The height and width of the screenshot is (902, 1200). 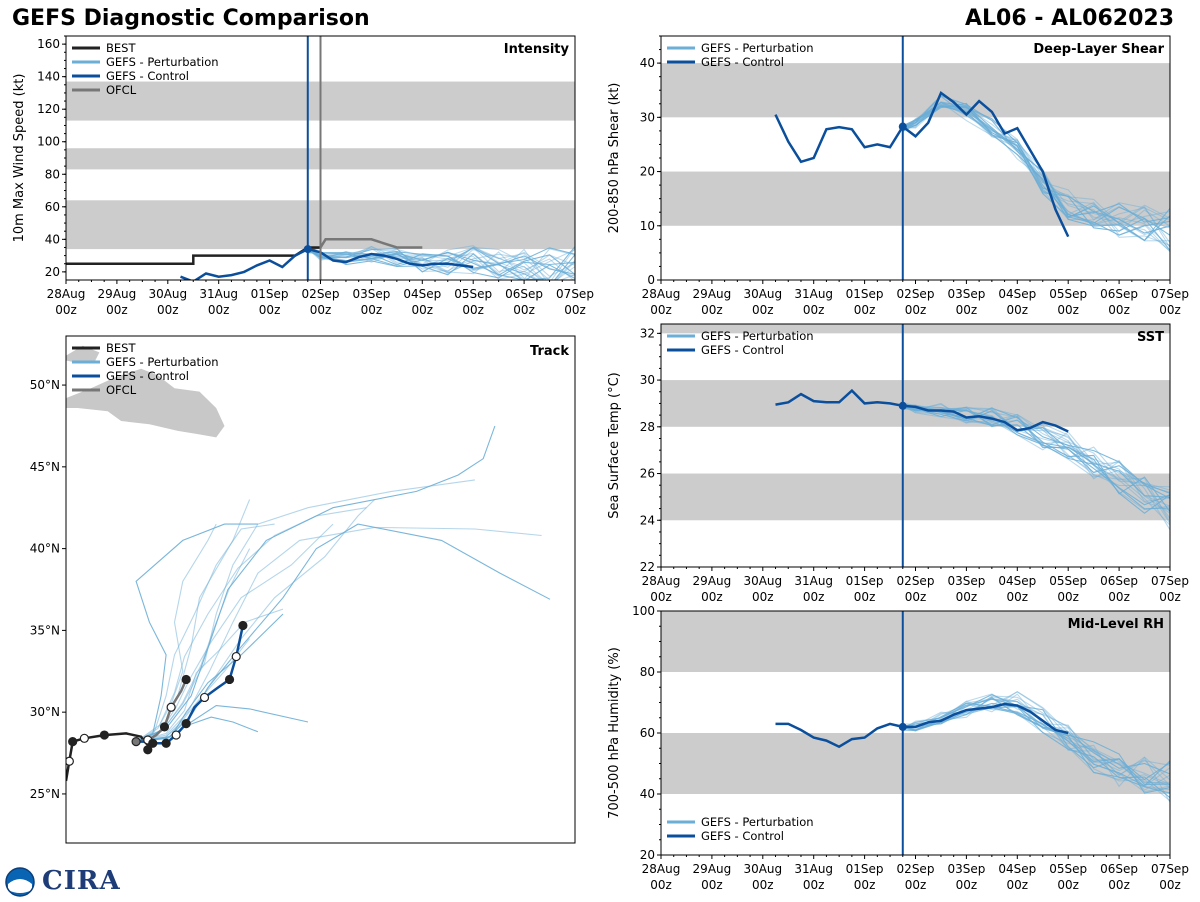 I want to click on storm-id-title: AL06 - AL062023, so click(x=1069, y=18).